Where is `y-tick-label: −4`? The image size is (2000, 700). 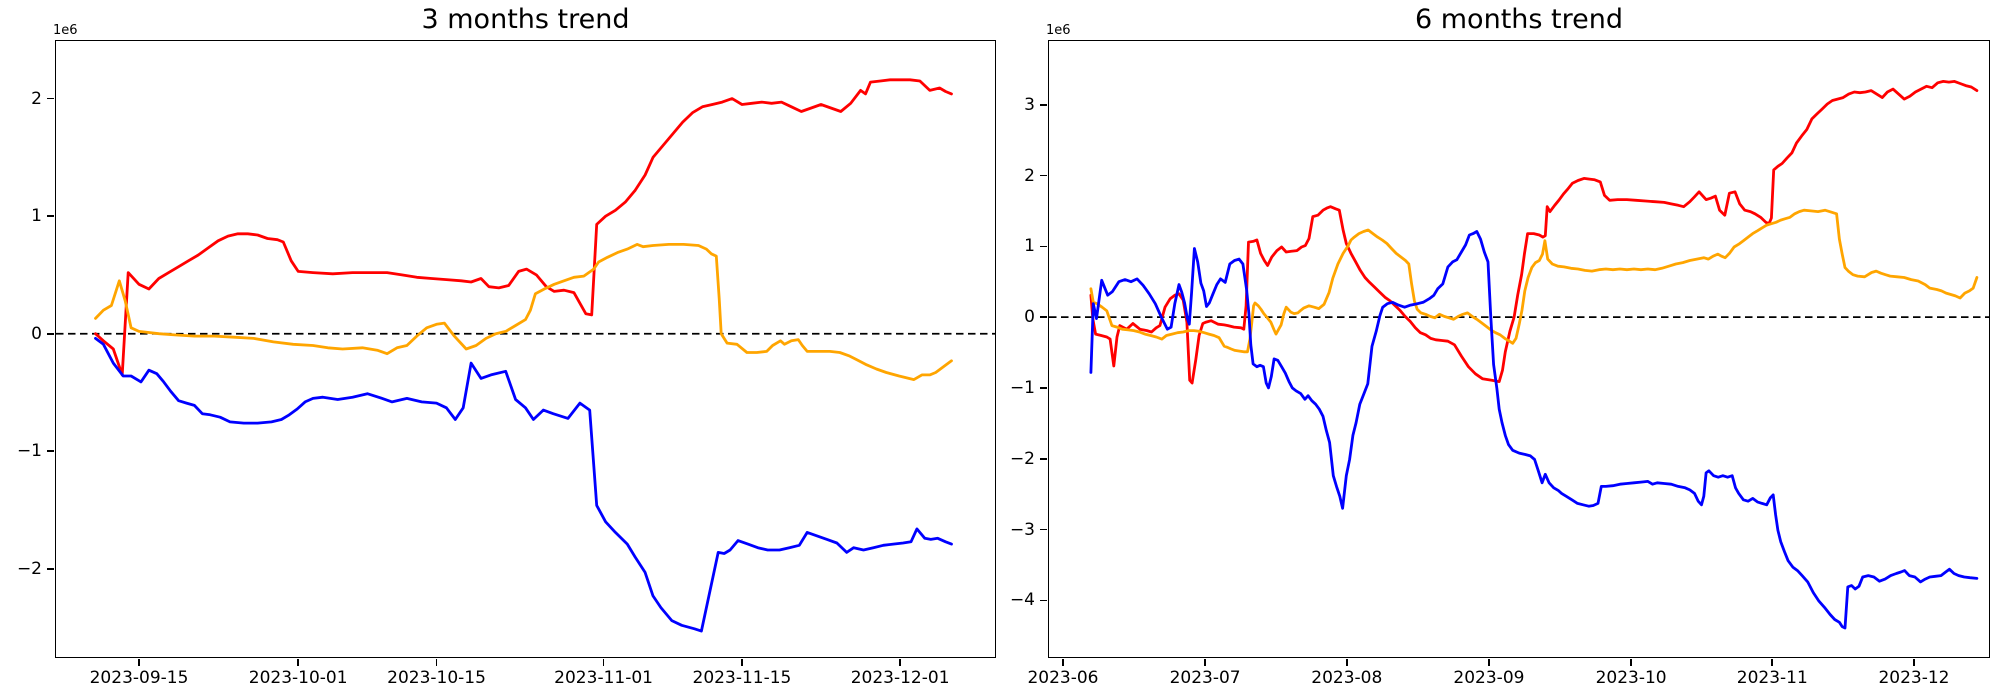 y-tick-label: −4 is located at coordinates (1022, 600).